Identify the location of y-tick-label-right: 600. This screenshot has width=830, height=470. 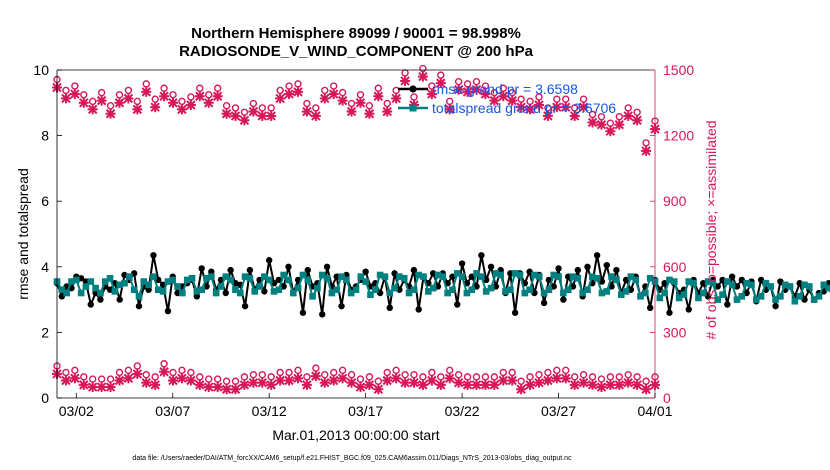
(675, 267).